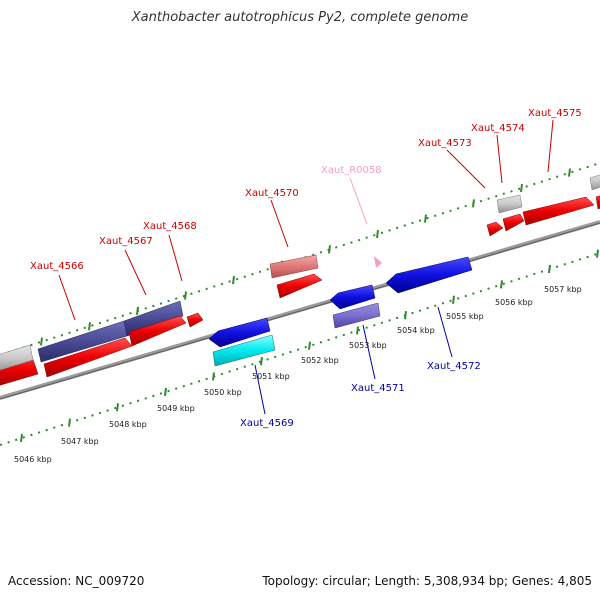 The width and height of the screenshot is (600, 600). What do you see at coordinates (320, 360) in the screenshot?
I see `scale-label: 5052 kbp` at bounding box center [320, 360].